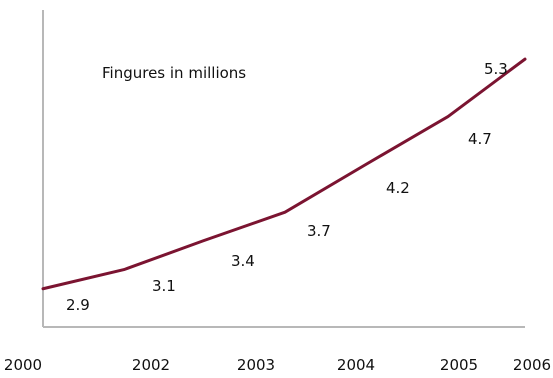 The height and width of the screenshot is (378, 553). Describe the element at coordinates (243, 261) in the screenshot. I see `data-label: 3.4` at that location.